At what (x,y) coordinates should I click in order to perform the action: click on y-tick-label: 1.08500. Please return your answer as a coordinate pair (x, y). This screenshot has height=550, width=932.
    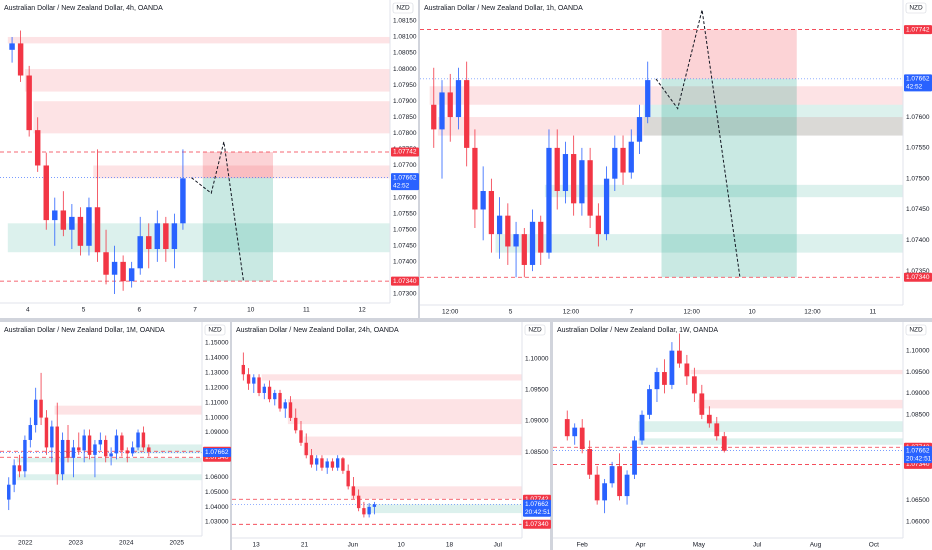
    Looking at the image, I should click on (918, 415).